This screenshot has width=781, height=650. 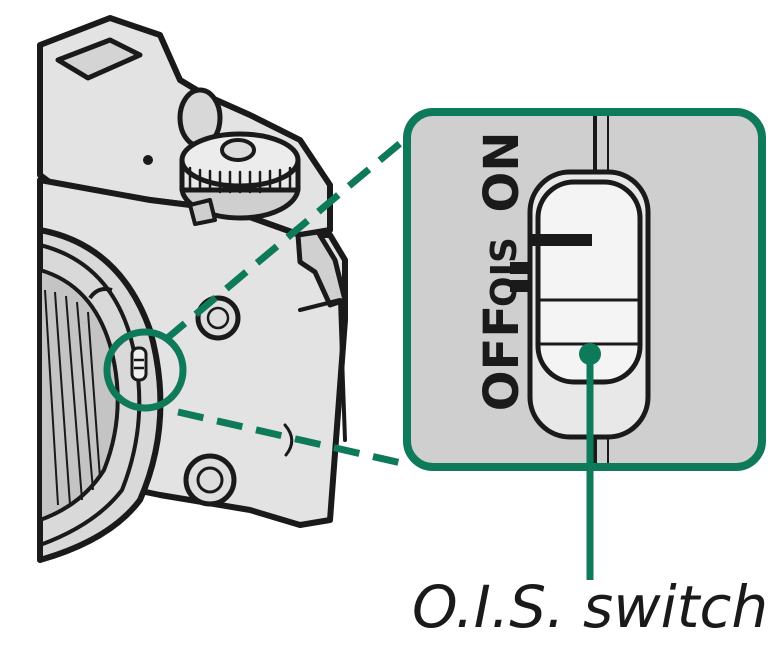 What do you see at coordinates (562, 240) in the screenshot?
I see `on-position-marker` at bounding box center [562, 240].